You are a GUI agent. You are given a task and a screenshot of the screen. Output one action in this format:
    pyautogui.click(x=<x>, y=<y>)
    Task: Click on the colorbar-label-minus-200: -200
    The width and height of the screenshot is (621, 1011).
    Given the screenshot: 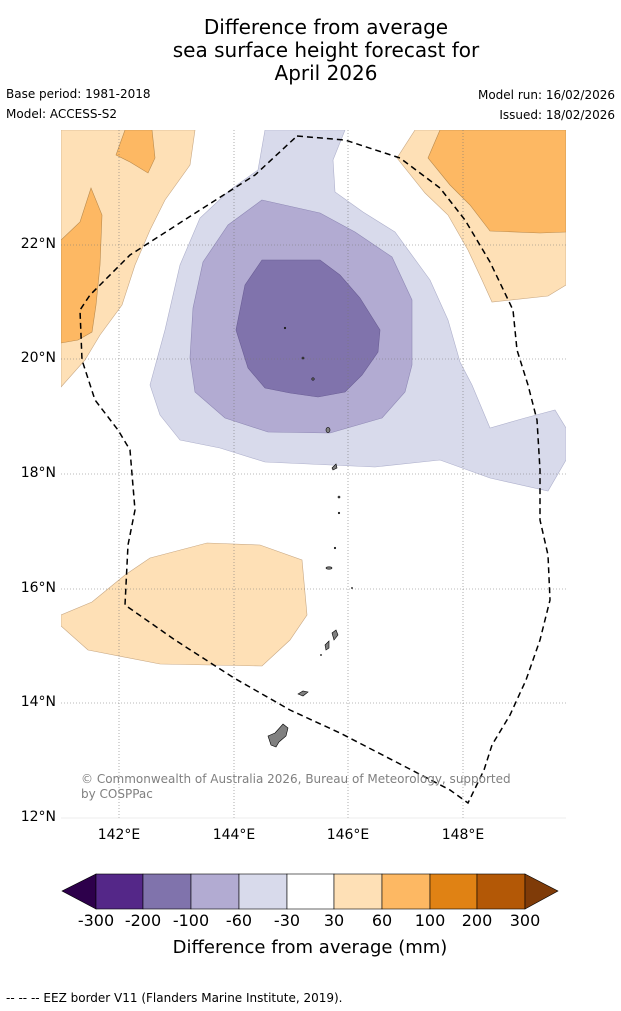 What is the action you would take?
    pyautogui.click(x=143, y=920)
    